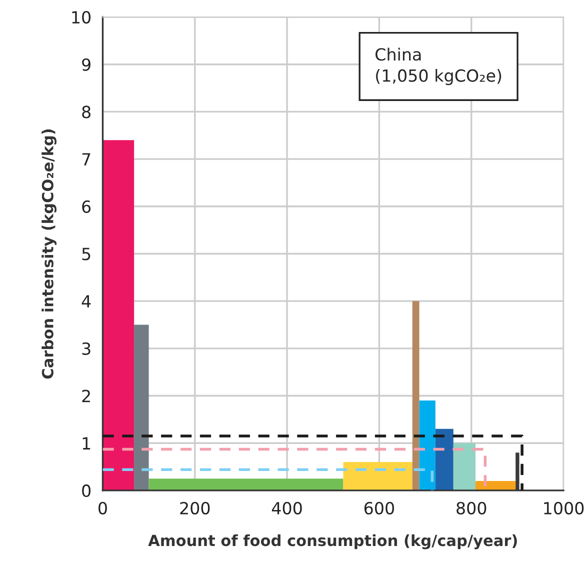  Describe the element at coordinates (86, 443) in the screenshot. I see `y-tick-label: 1` at that location.